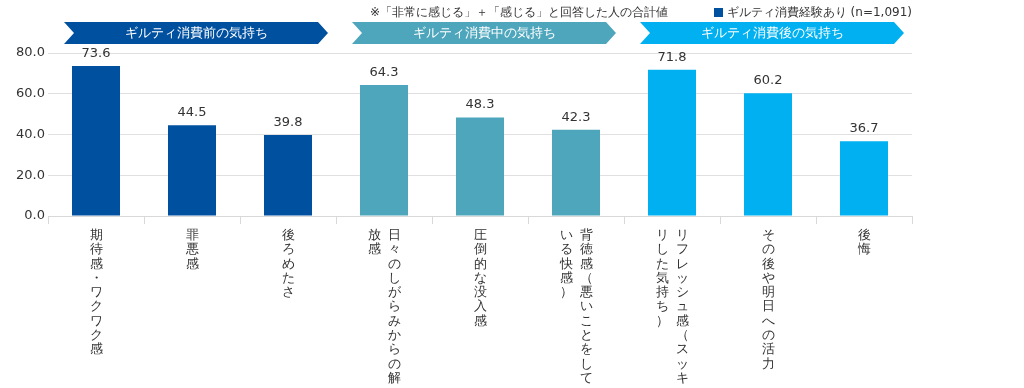 This screenshot has height=388, width=1024. What do you see at coordinates (96, 52) in the screenshot?
I see `data-label: 73.6` at bounding box center [96, 52].